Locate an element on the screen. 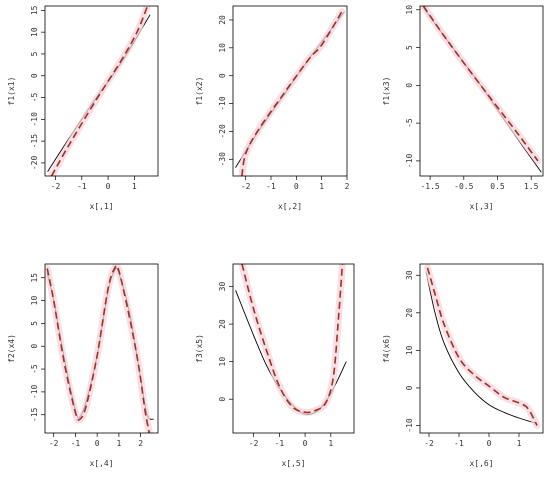 The image size is (550, 477). y-axis-label: f1(x1) is located at coordinates (11, 91).